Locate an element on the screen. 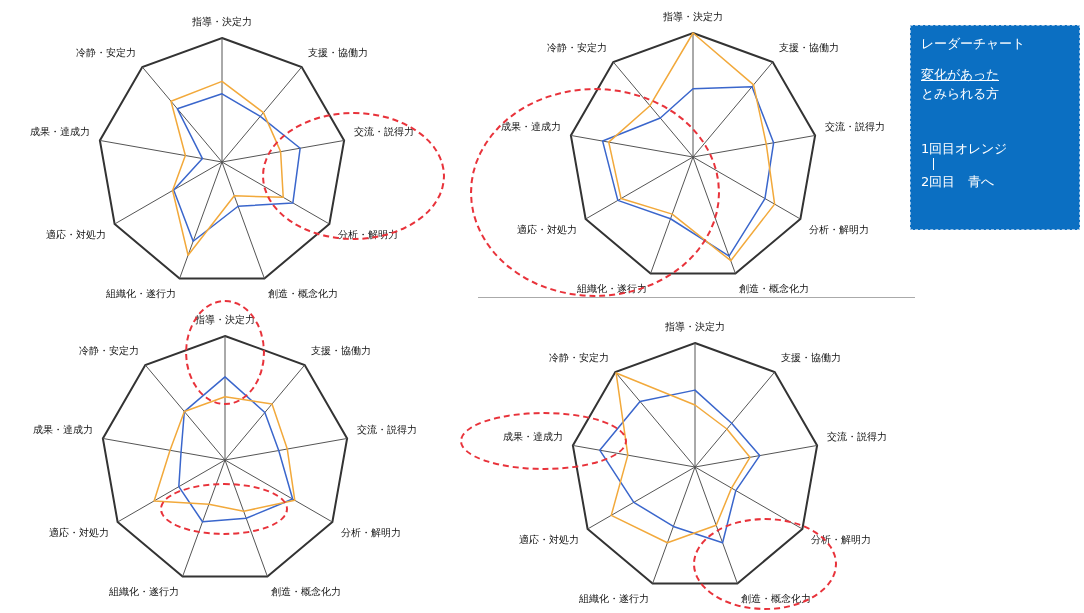 Image resolution: width=1084 pixels, height=613 pixels. text: 1回目オレンジ is located at coordinates (965, 149).